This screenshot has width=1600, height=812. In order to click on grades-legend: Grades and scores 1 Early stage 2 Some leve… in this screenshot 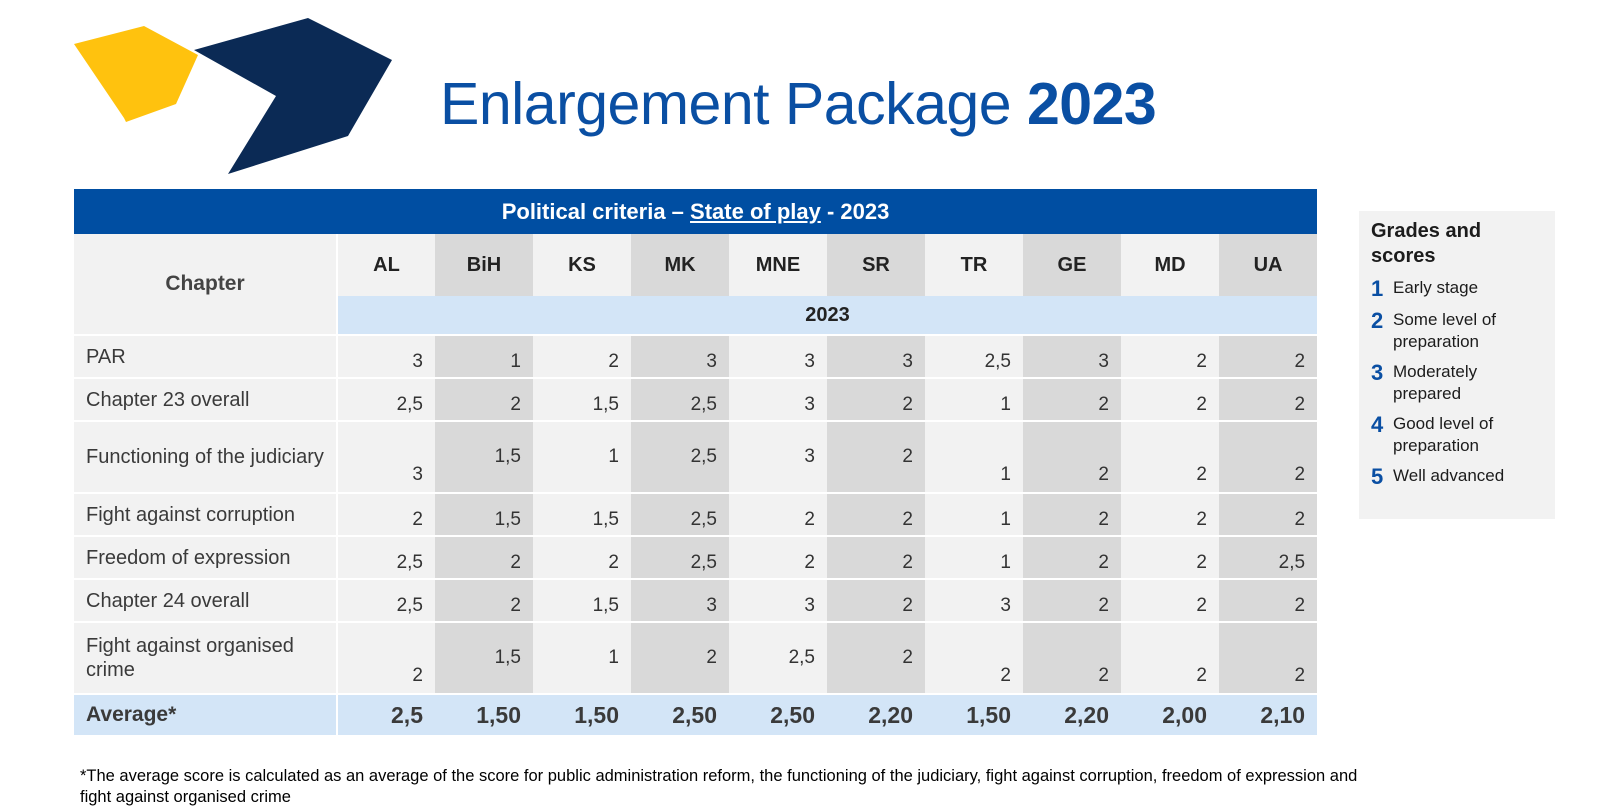, I will do `click(1457, 365)`.